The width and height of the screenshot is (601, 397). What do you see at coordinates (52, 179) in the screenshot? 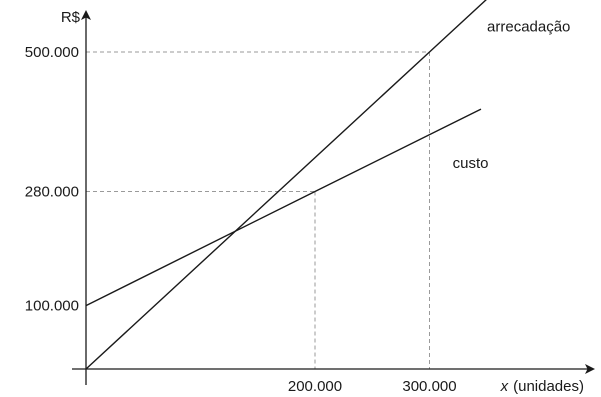
I see `y-tick-labels: 100.000 280.000 500.000` at bounding box center [52, 179].